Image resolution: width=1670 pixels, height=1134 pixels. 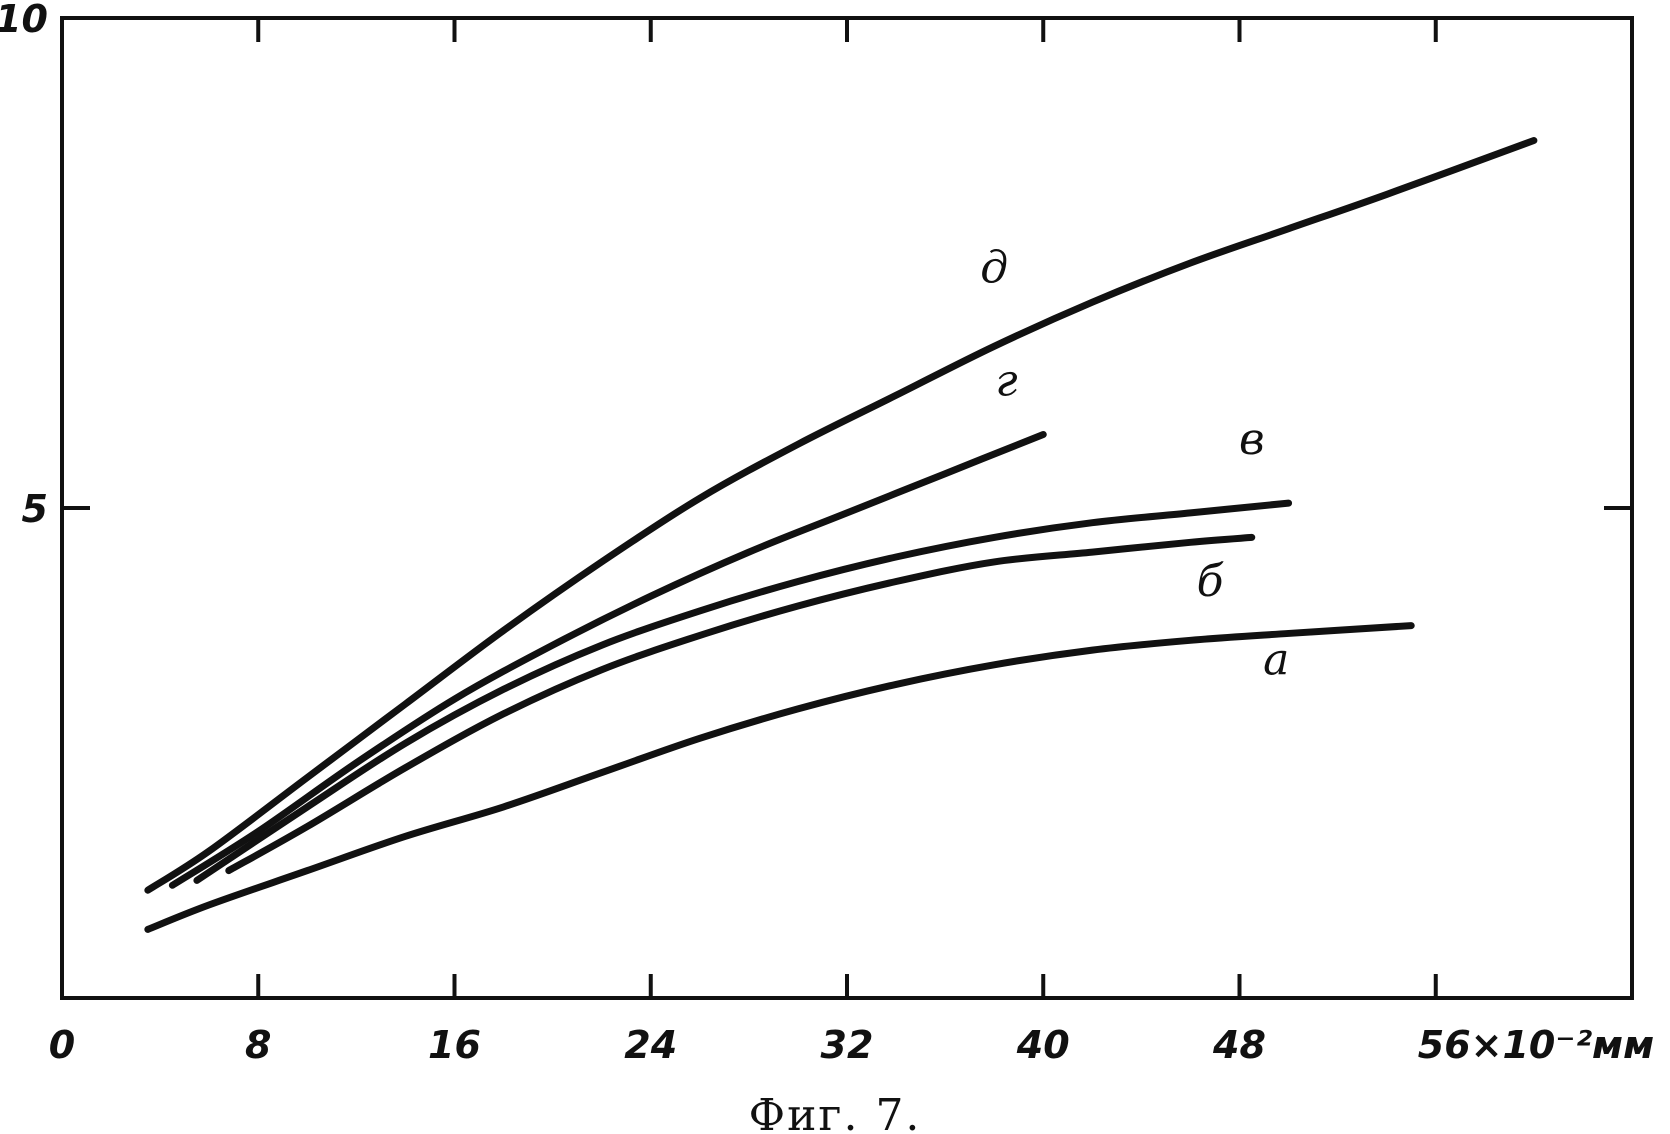 What do you see at coordinates (1210, 581) in the screenshot?
I see `series-label-3: б` at bounding box center [1210, 581].